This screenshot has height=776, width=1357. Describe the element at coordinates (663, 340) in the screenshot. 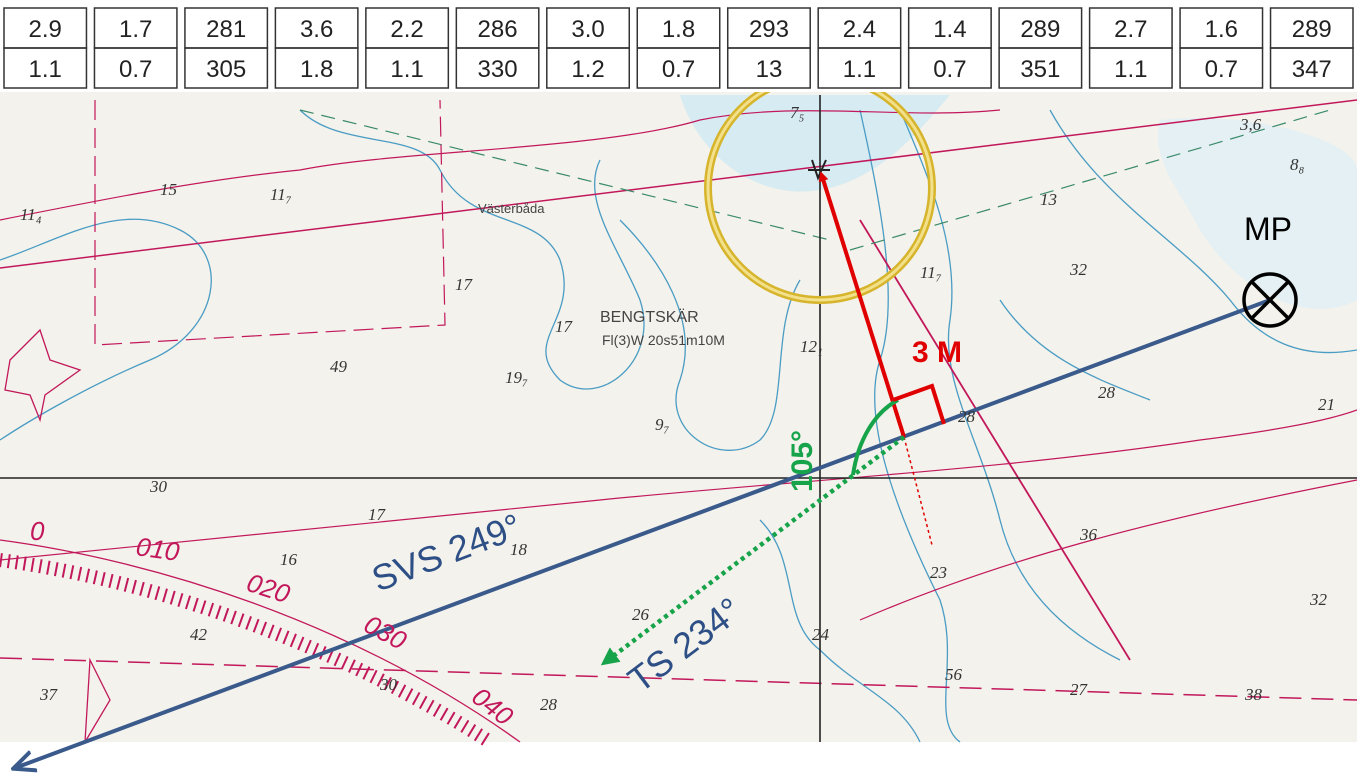

I see `light-characteristics: Fl(3)W 20s51m10M` at that location.